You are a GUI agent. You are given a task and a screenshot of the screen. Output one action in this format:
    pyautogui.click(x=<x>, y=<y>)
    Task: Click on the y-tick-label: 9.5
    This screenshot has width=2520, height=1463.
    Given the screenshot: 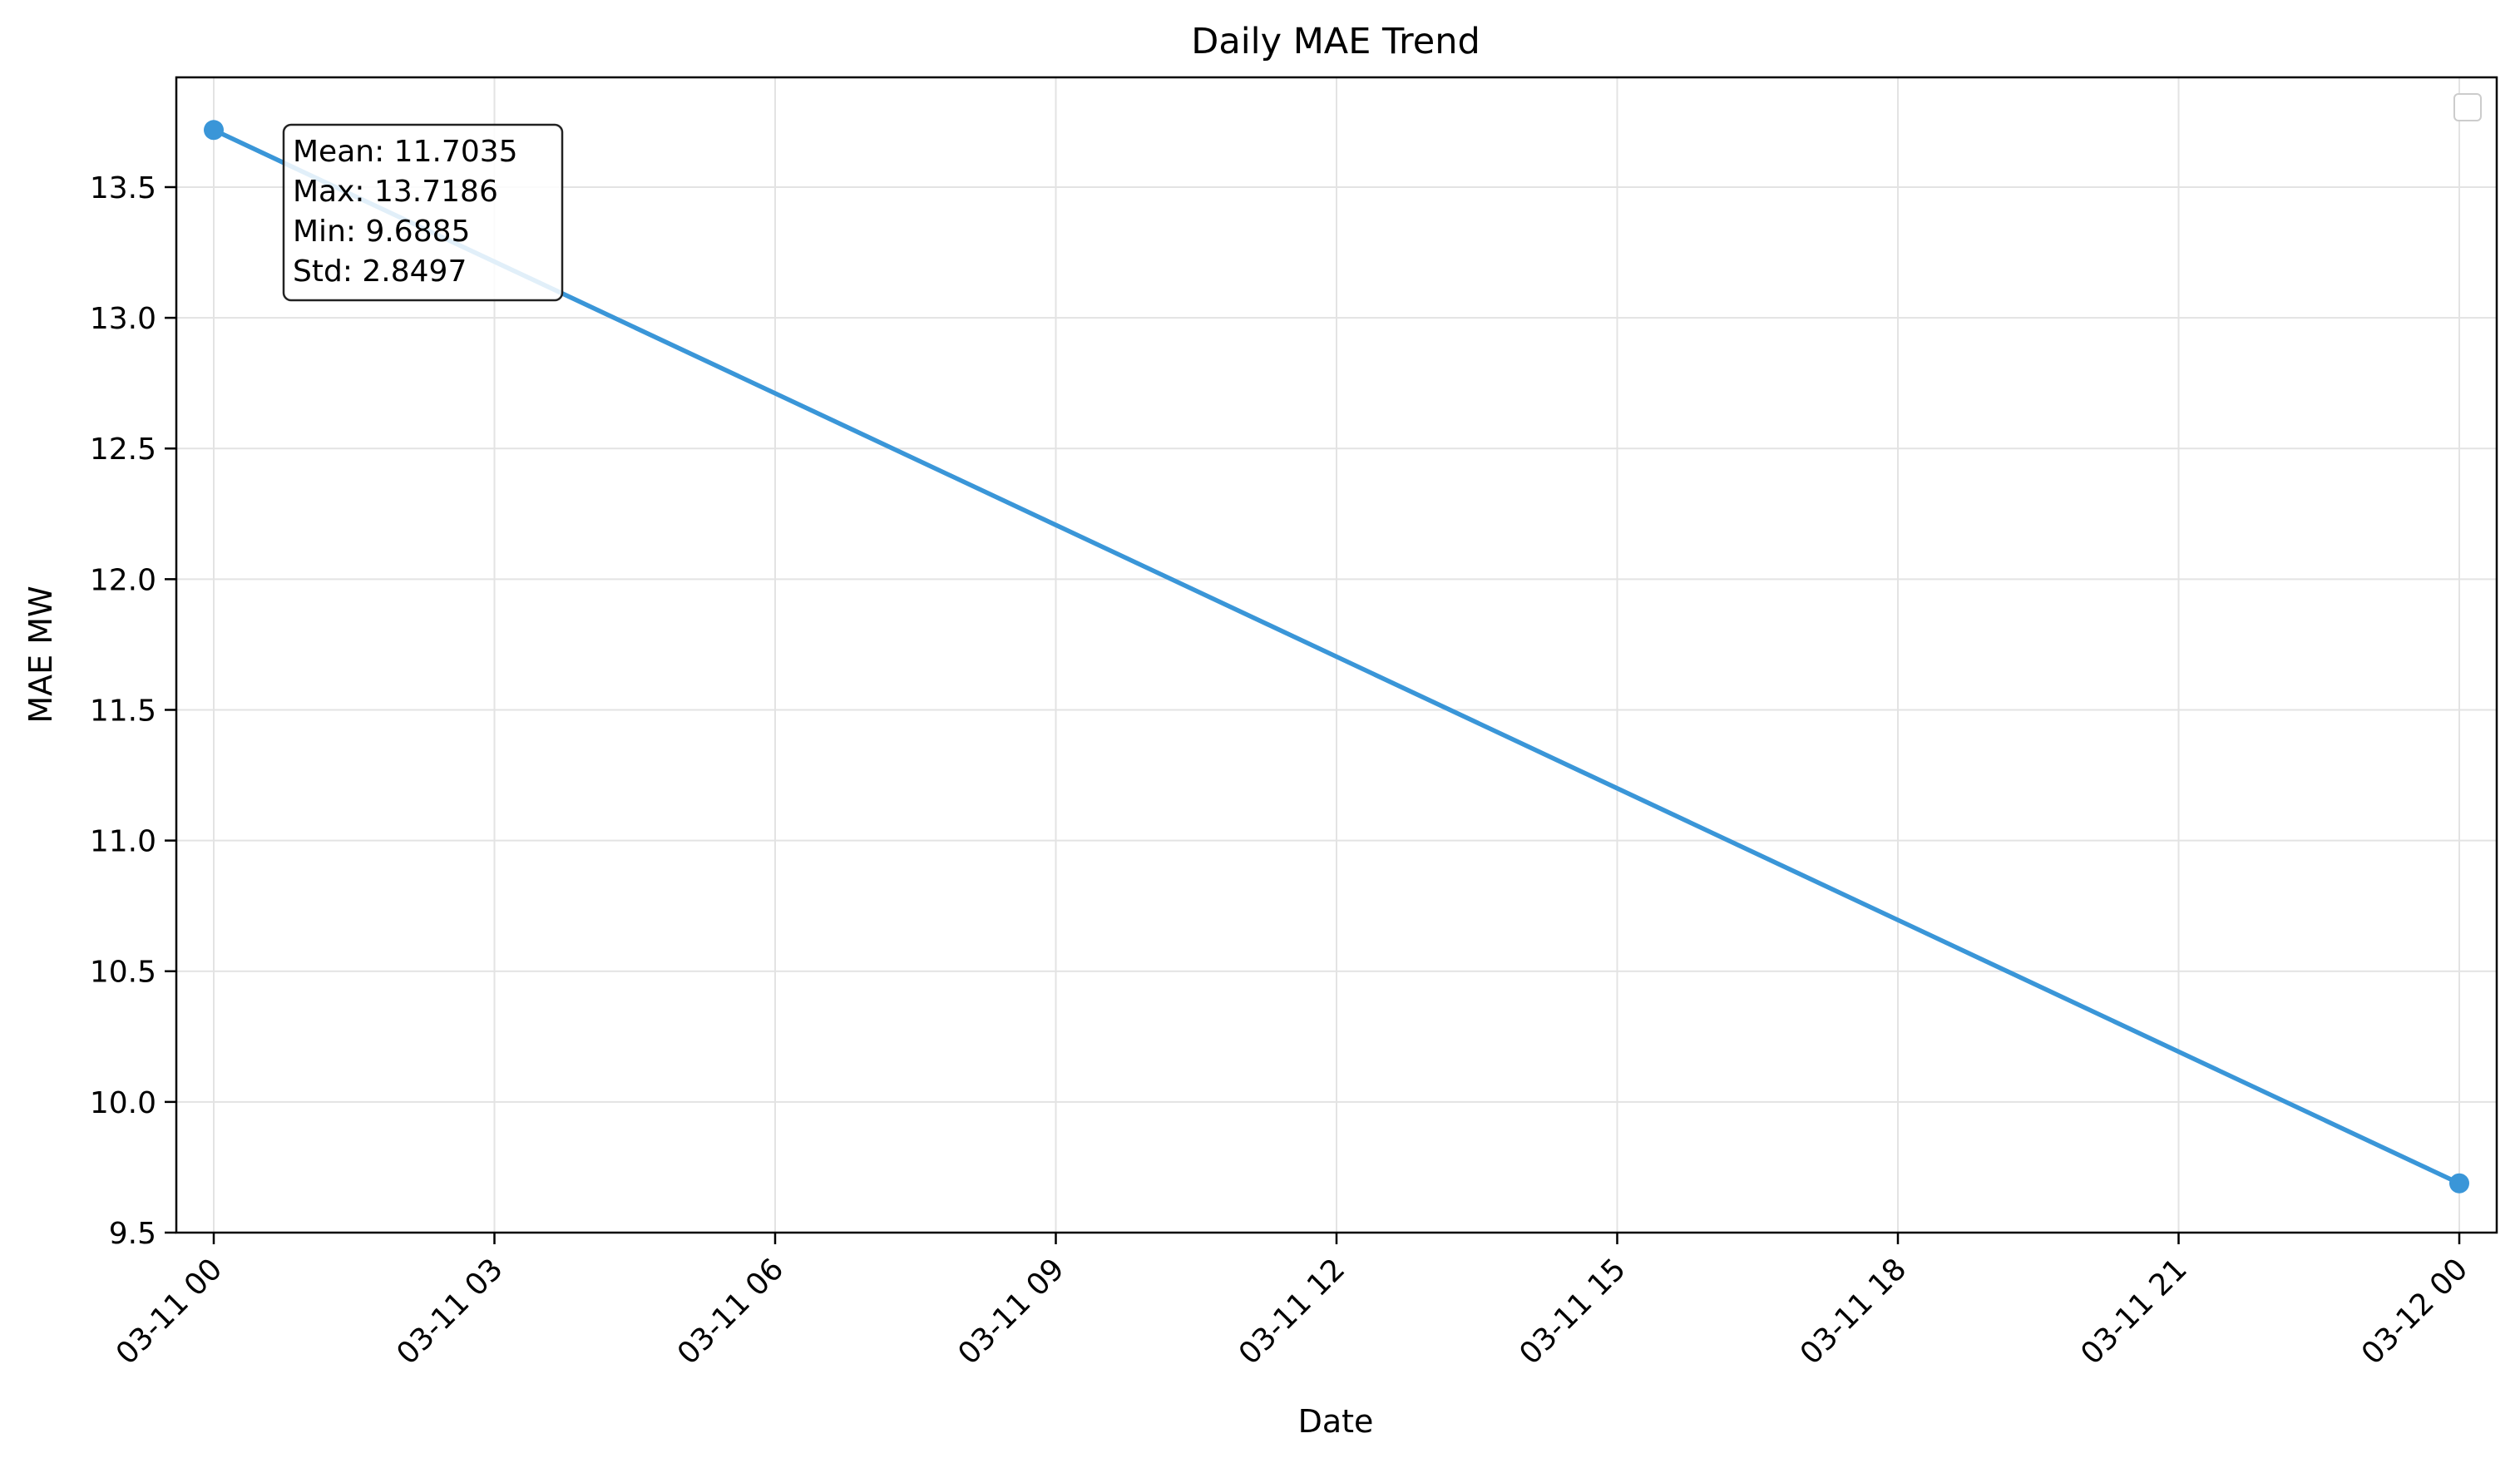 What is the action you would take?
    pyautogui.click(x=132, y=1234)
    